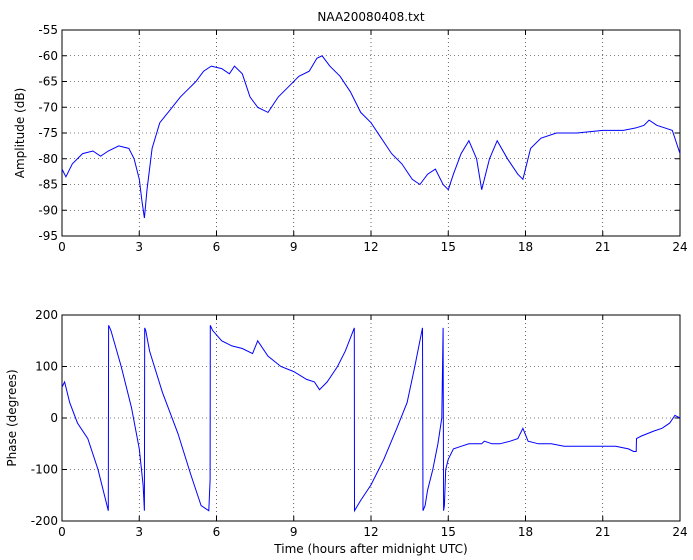  What do you see at coordinates (679, 247) in the screenshot?
I see `amplitude-x-tick-label: 24` at bounding box center [679, 247].